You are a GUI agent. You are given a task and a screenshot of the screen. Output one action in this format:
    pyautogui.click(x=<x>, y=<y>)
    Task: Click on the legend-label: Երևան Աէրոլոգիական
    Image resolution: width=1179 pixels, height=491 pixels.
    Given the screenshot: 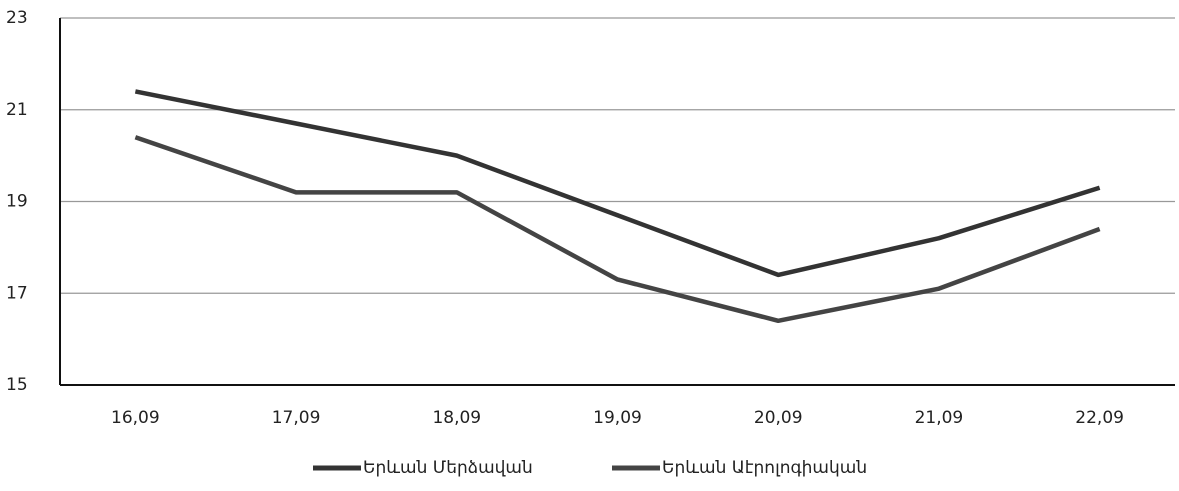 What is the action you would take?
    pyautogui.click(x=764, y=468)
    